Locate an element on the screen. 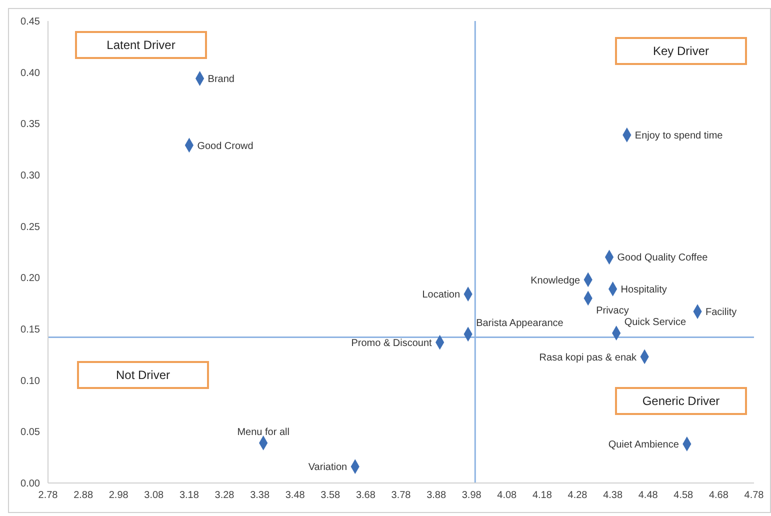  annotation: Facility is located at coordinates (721, 312).